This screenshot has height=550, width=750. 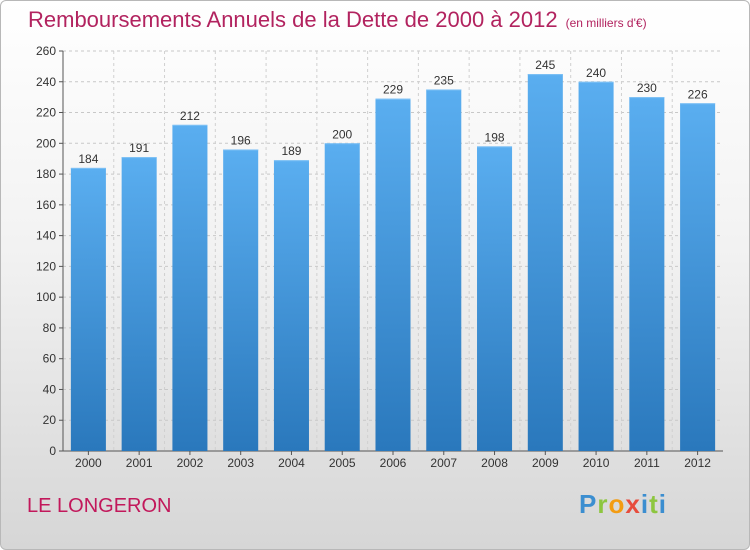 I want to click on y-tick-label: 40, so click(x=50, y=389).